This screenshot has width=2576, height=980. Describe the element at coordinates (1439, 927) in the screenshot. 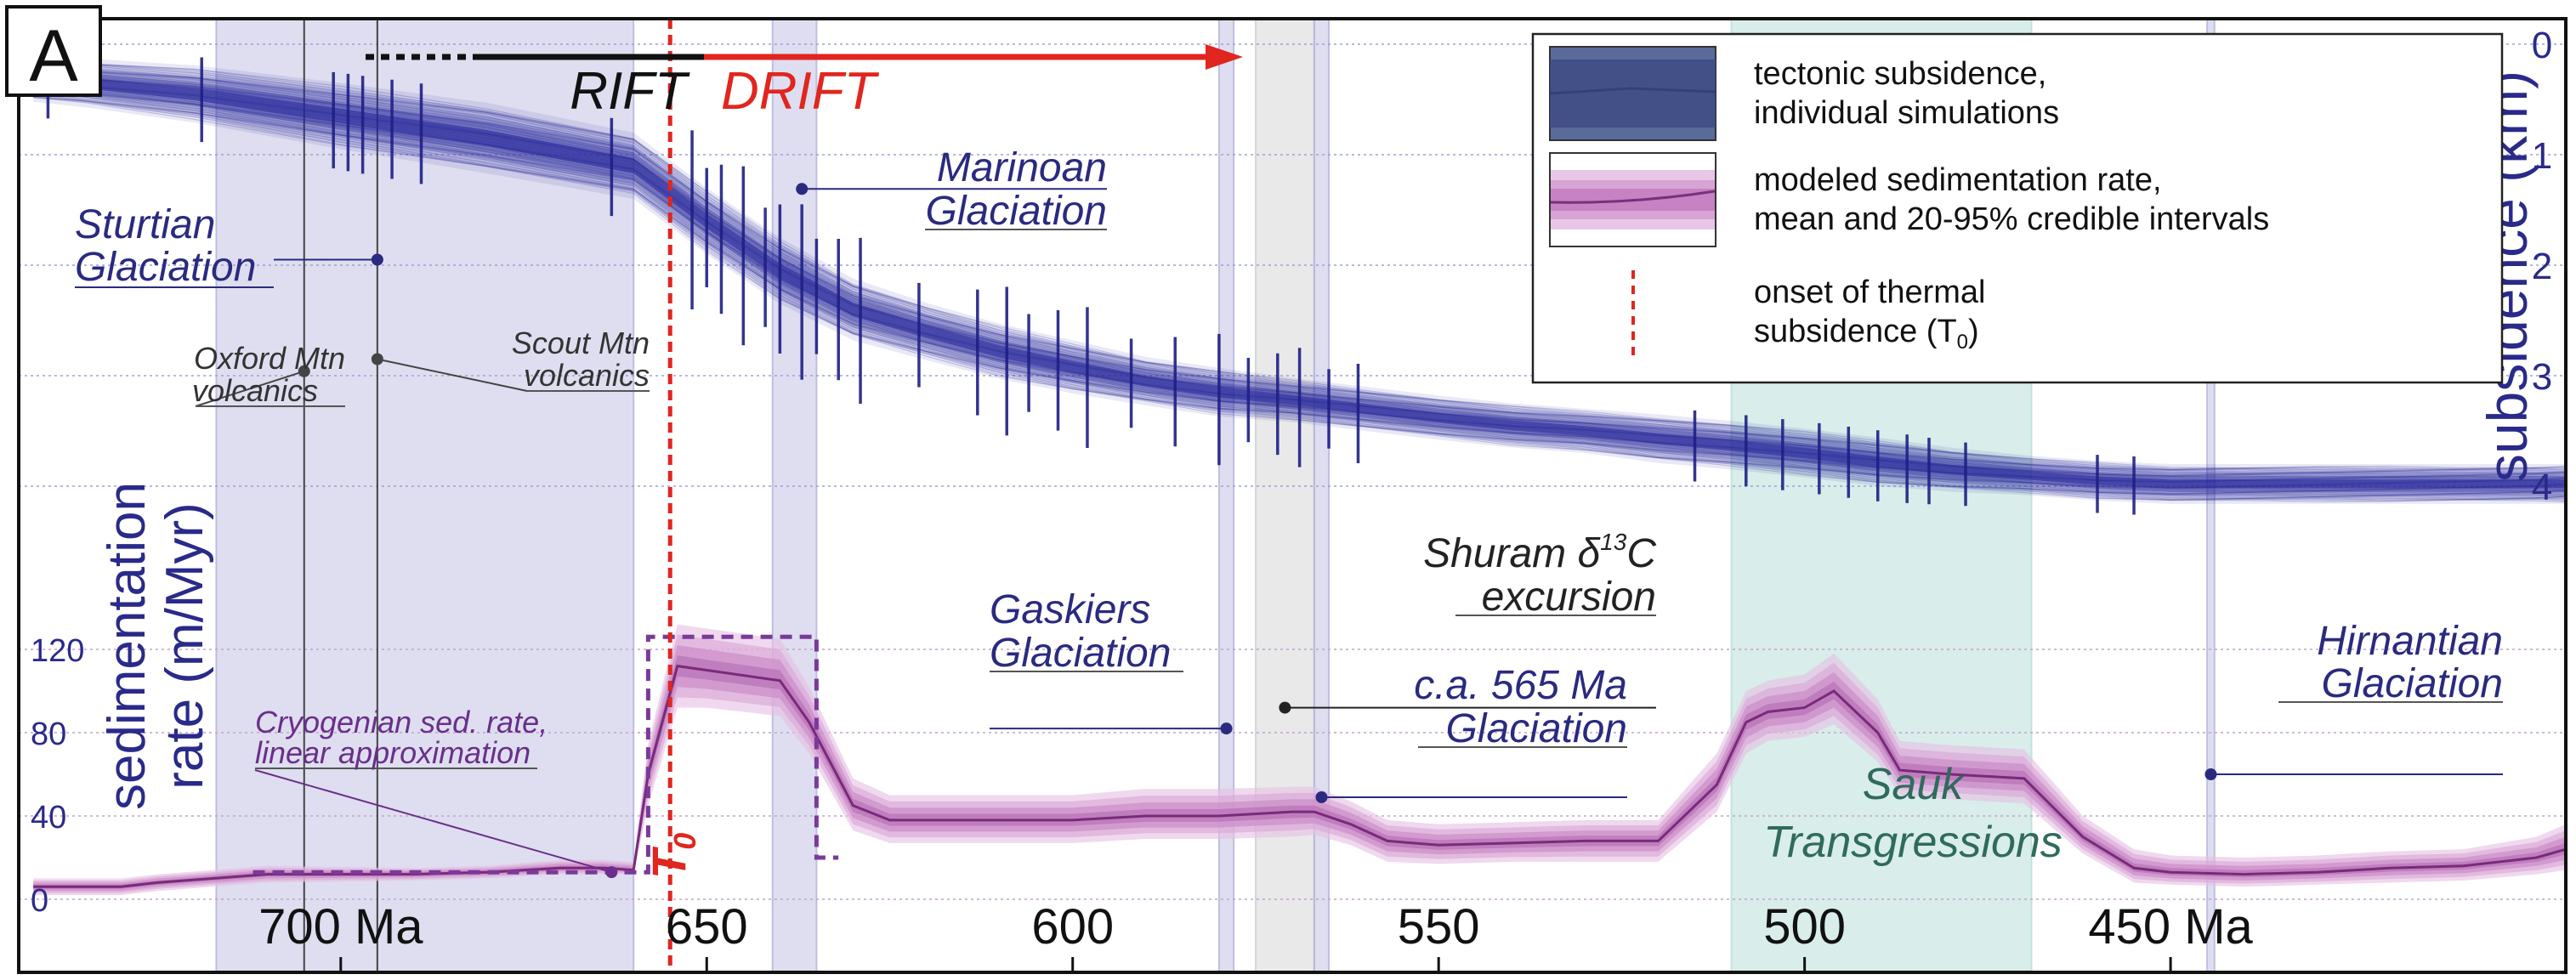

I see `x-tick-label-3: 550` at that location.